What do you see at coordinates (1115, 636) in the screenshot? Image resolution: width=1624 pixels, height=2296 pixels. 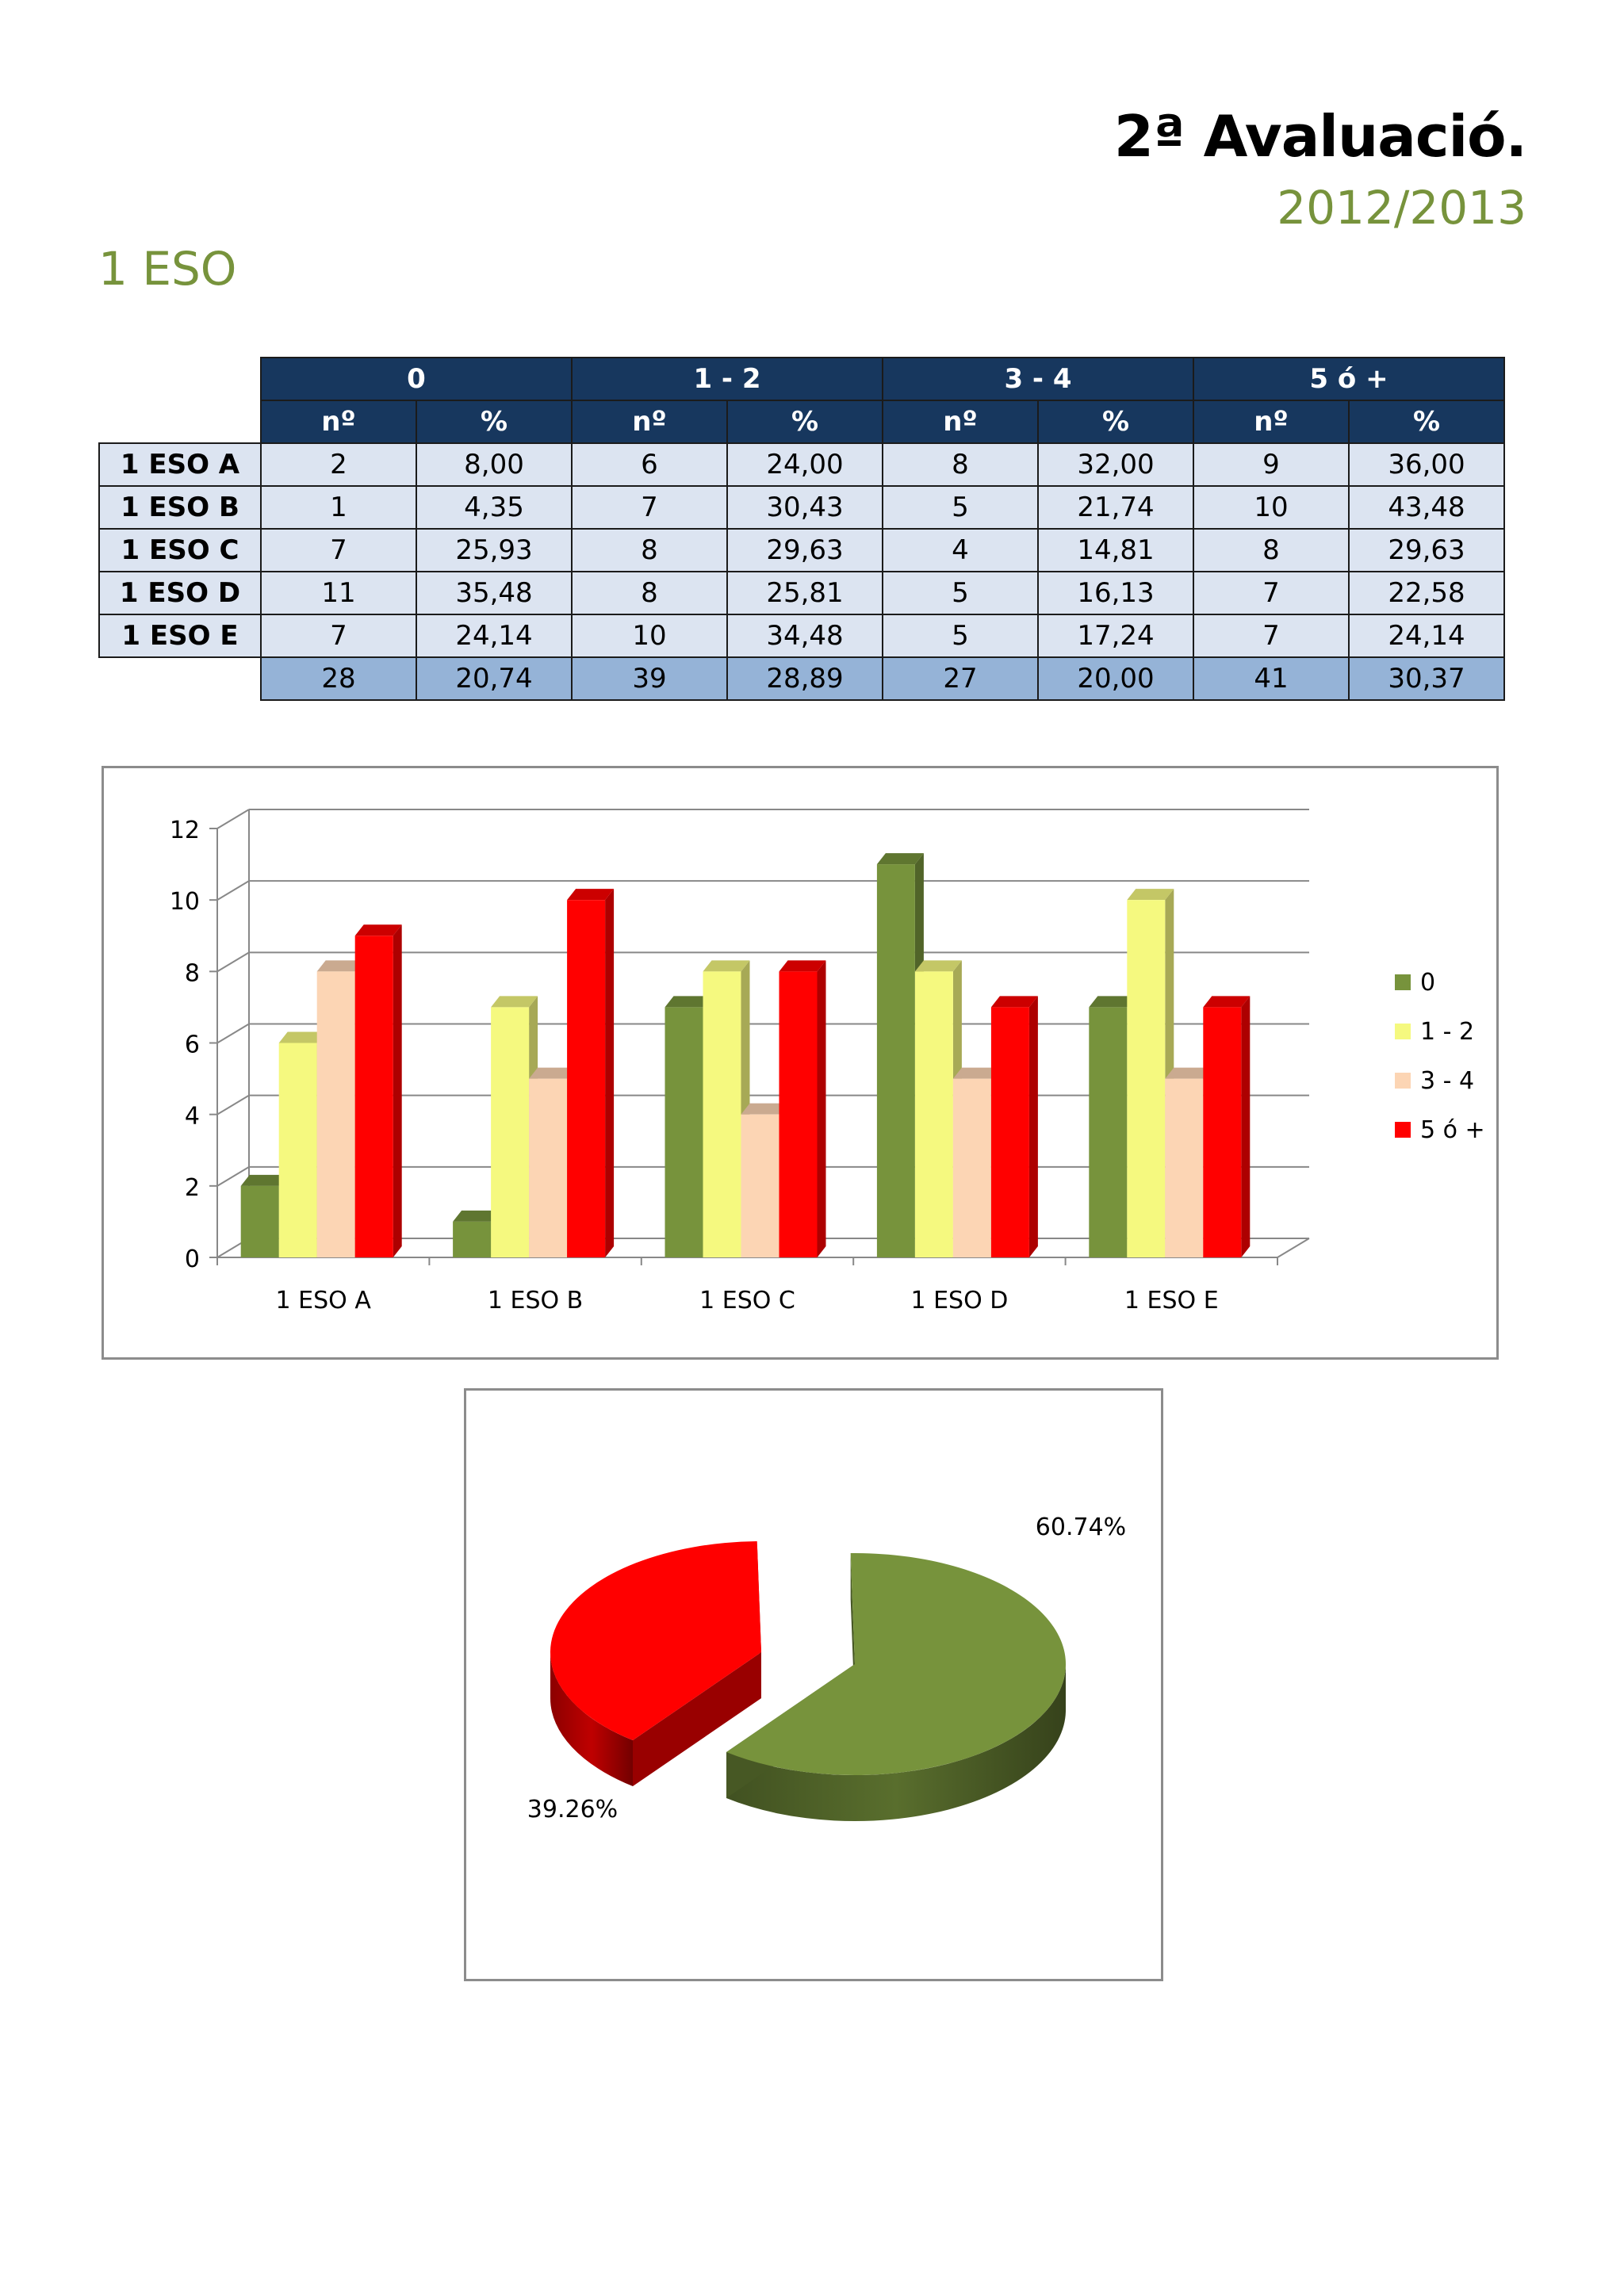 I see `table-cell: 17,24` at bounding box center [1115, 636].